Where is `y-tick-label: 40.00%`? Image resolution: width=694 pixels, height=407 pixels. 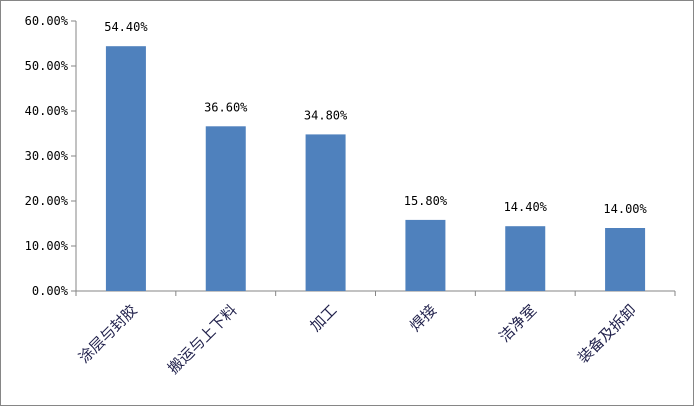
y-tick-label: 40.00% is located at coordinates (47, 111).